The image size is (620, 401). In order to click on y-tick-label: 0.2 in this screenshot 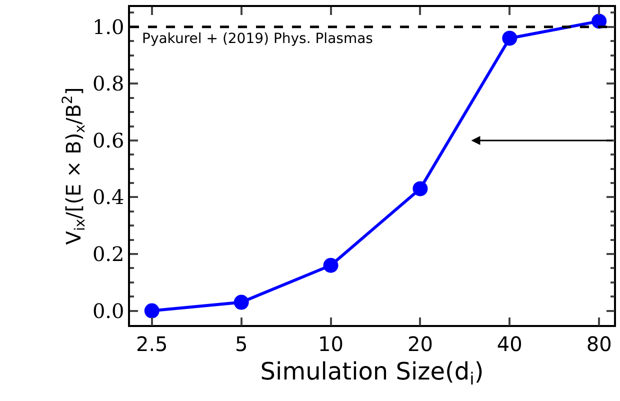, I will do `click(108, 254)`.